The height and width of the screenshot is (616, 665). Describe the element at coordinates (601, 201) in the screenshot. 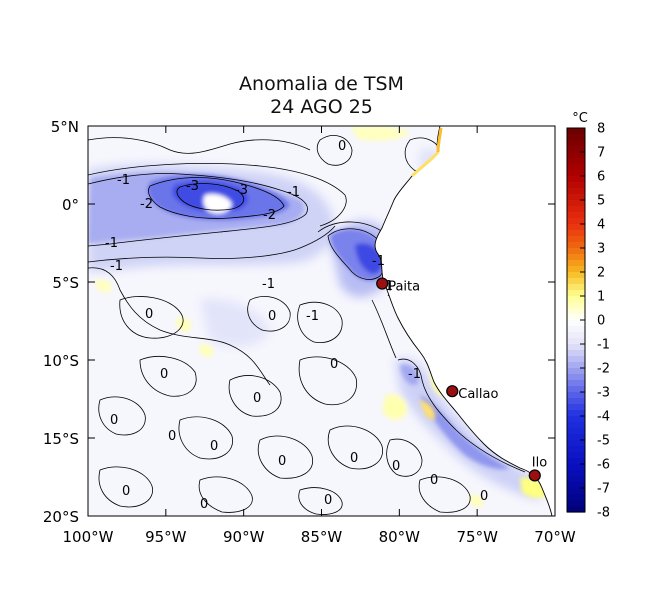

I see `colorbar-tick-label: 5` at that location.